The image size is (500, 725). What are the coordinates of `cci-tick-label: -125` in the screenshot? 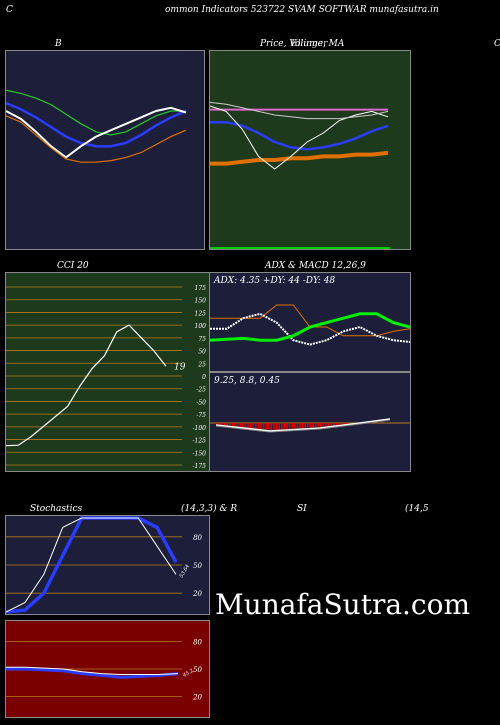 It's located at (200, 441).